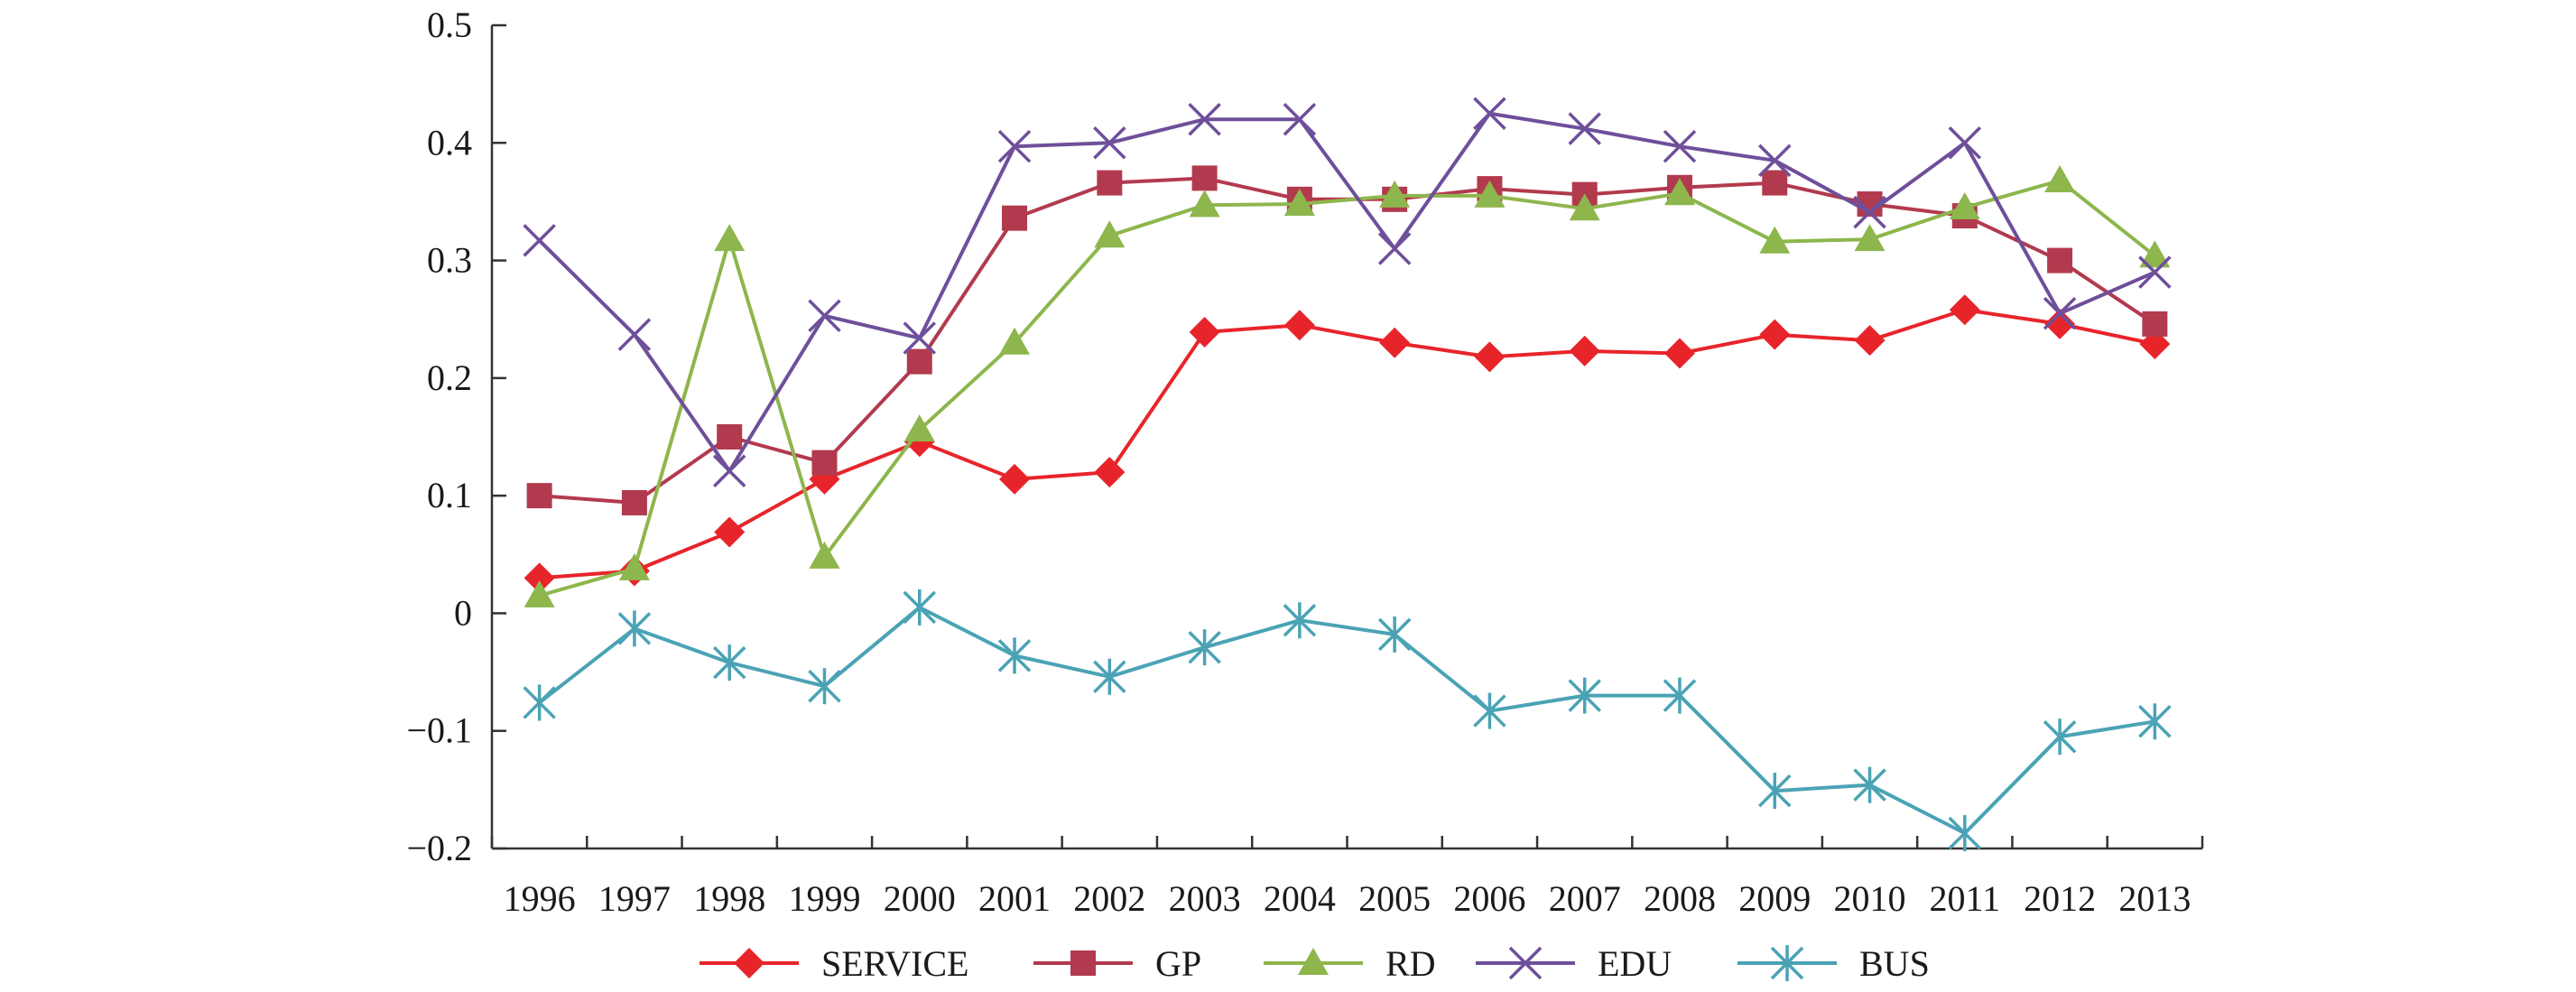 The height and width of the screenshot is (992, 2576). Describe the element at coordinates (749, 963) in the screenshot. I see `legend-marker-service` at that location.